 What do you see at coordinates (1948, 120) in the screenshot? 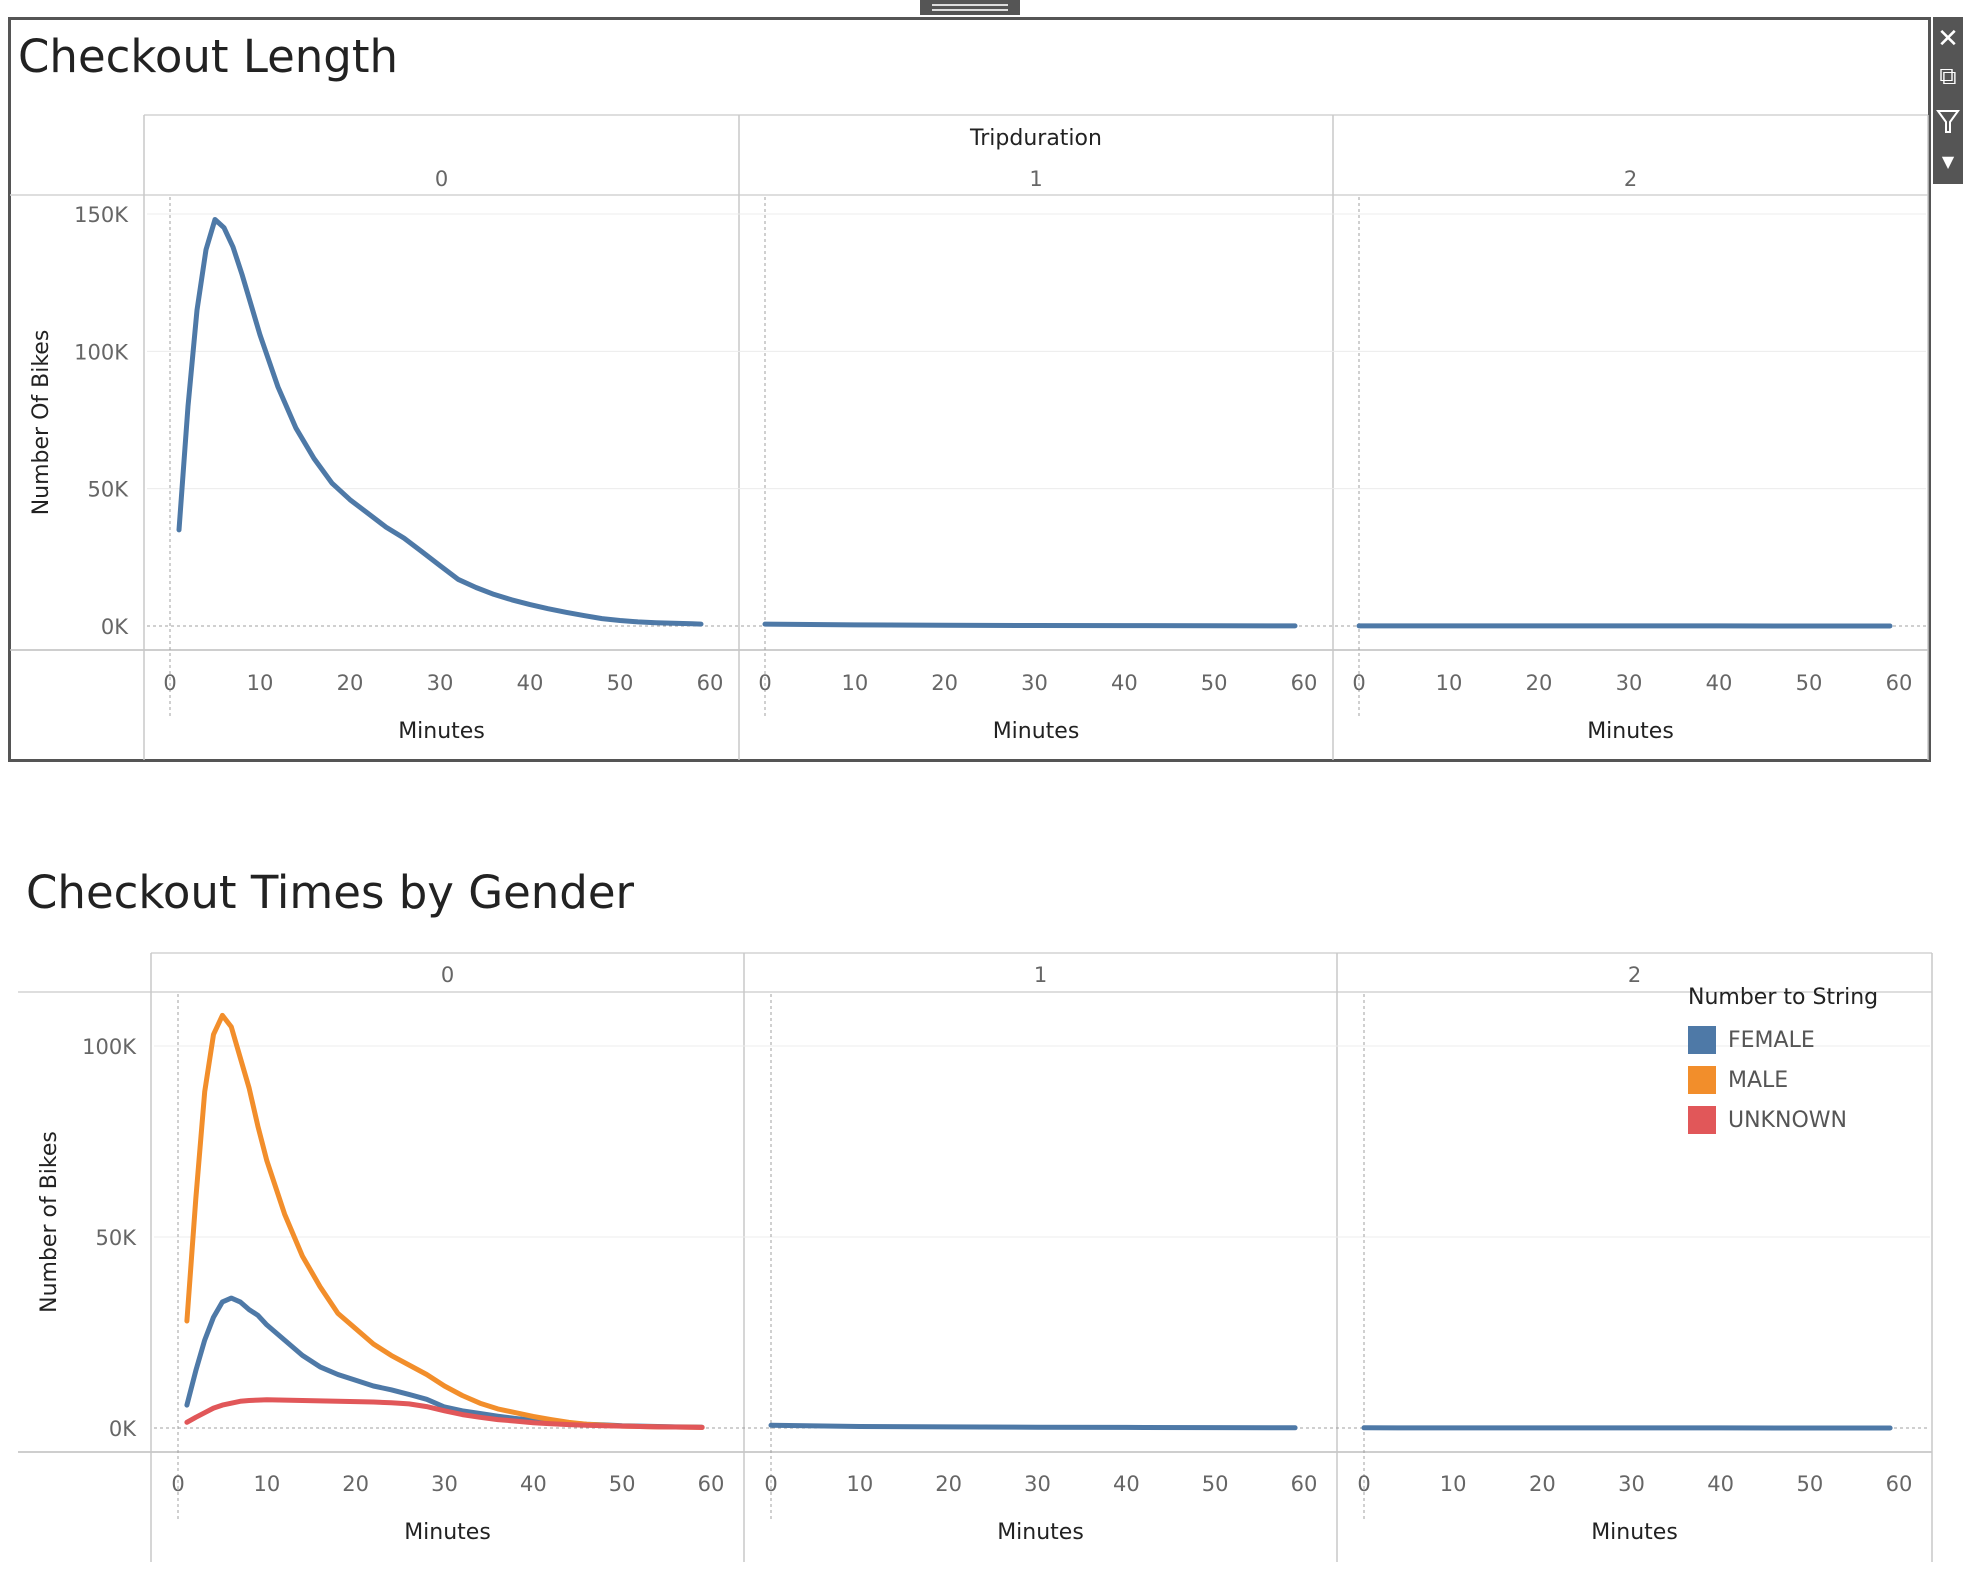
I see `filter-icon` at bounding box center [1948, 120].